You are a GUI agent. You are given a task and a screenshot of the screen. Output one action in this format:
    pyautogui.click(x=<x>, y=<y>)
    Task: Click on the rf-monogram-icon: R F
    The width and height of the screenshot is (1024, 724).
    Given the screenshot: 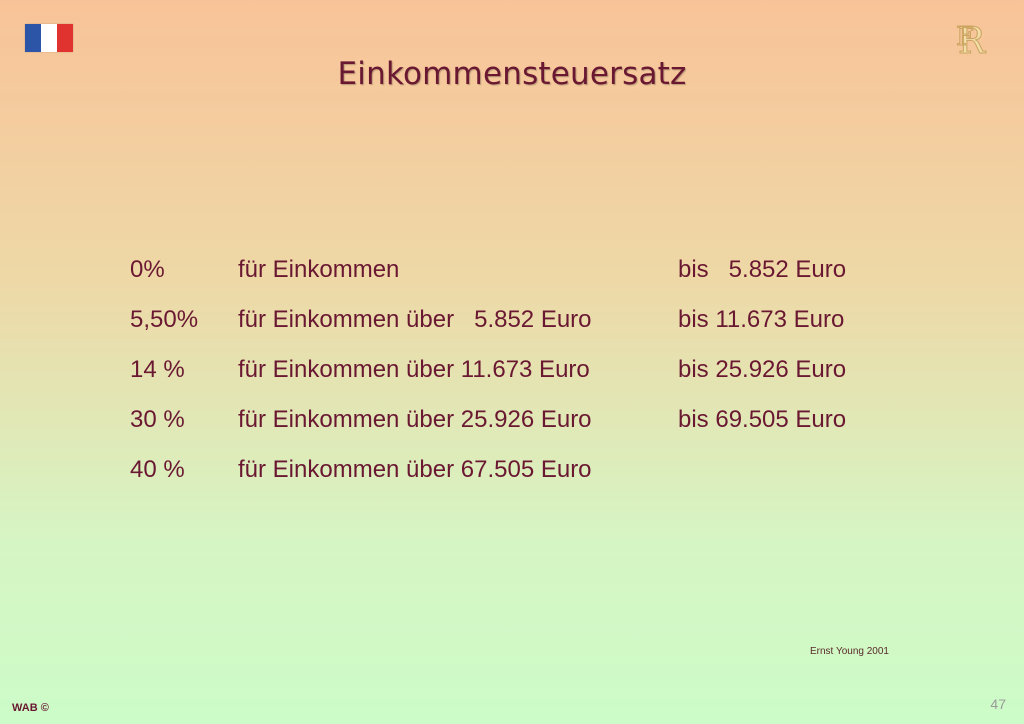 What is the action you would take?
    pyautogui.click(x=971, y=42)
    